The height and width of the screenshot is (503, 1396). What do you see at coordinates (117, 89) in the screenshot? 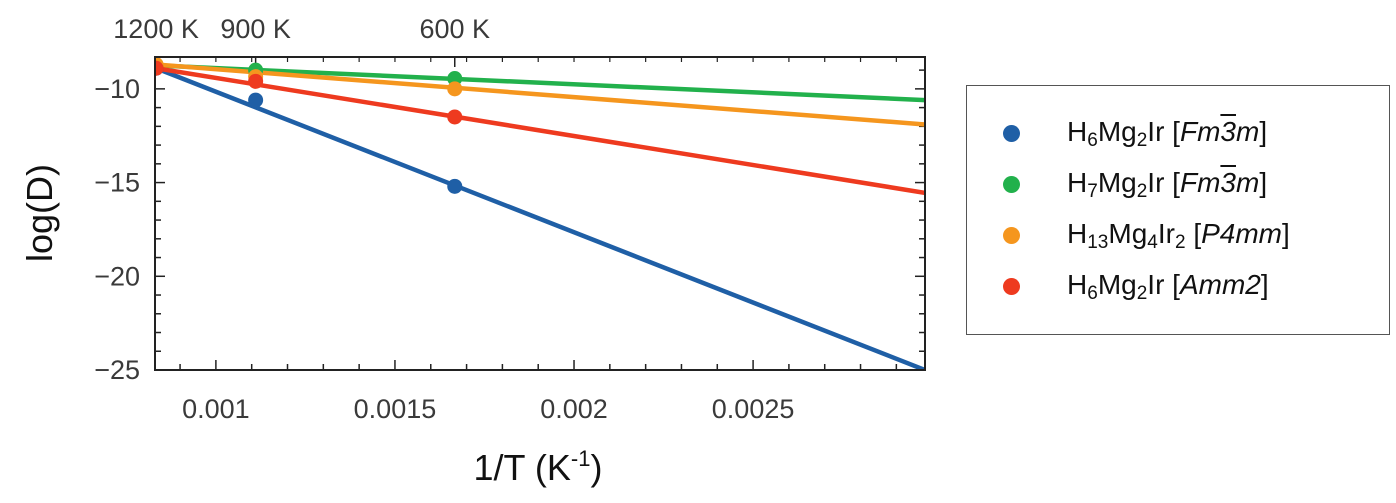
I see `y-tick-label: −10` at bounding box center [117, 89].